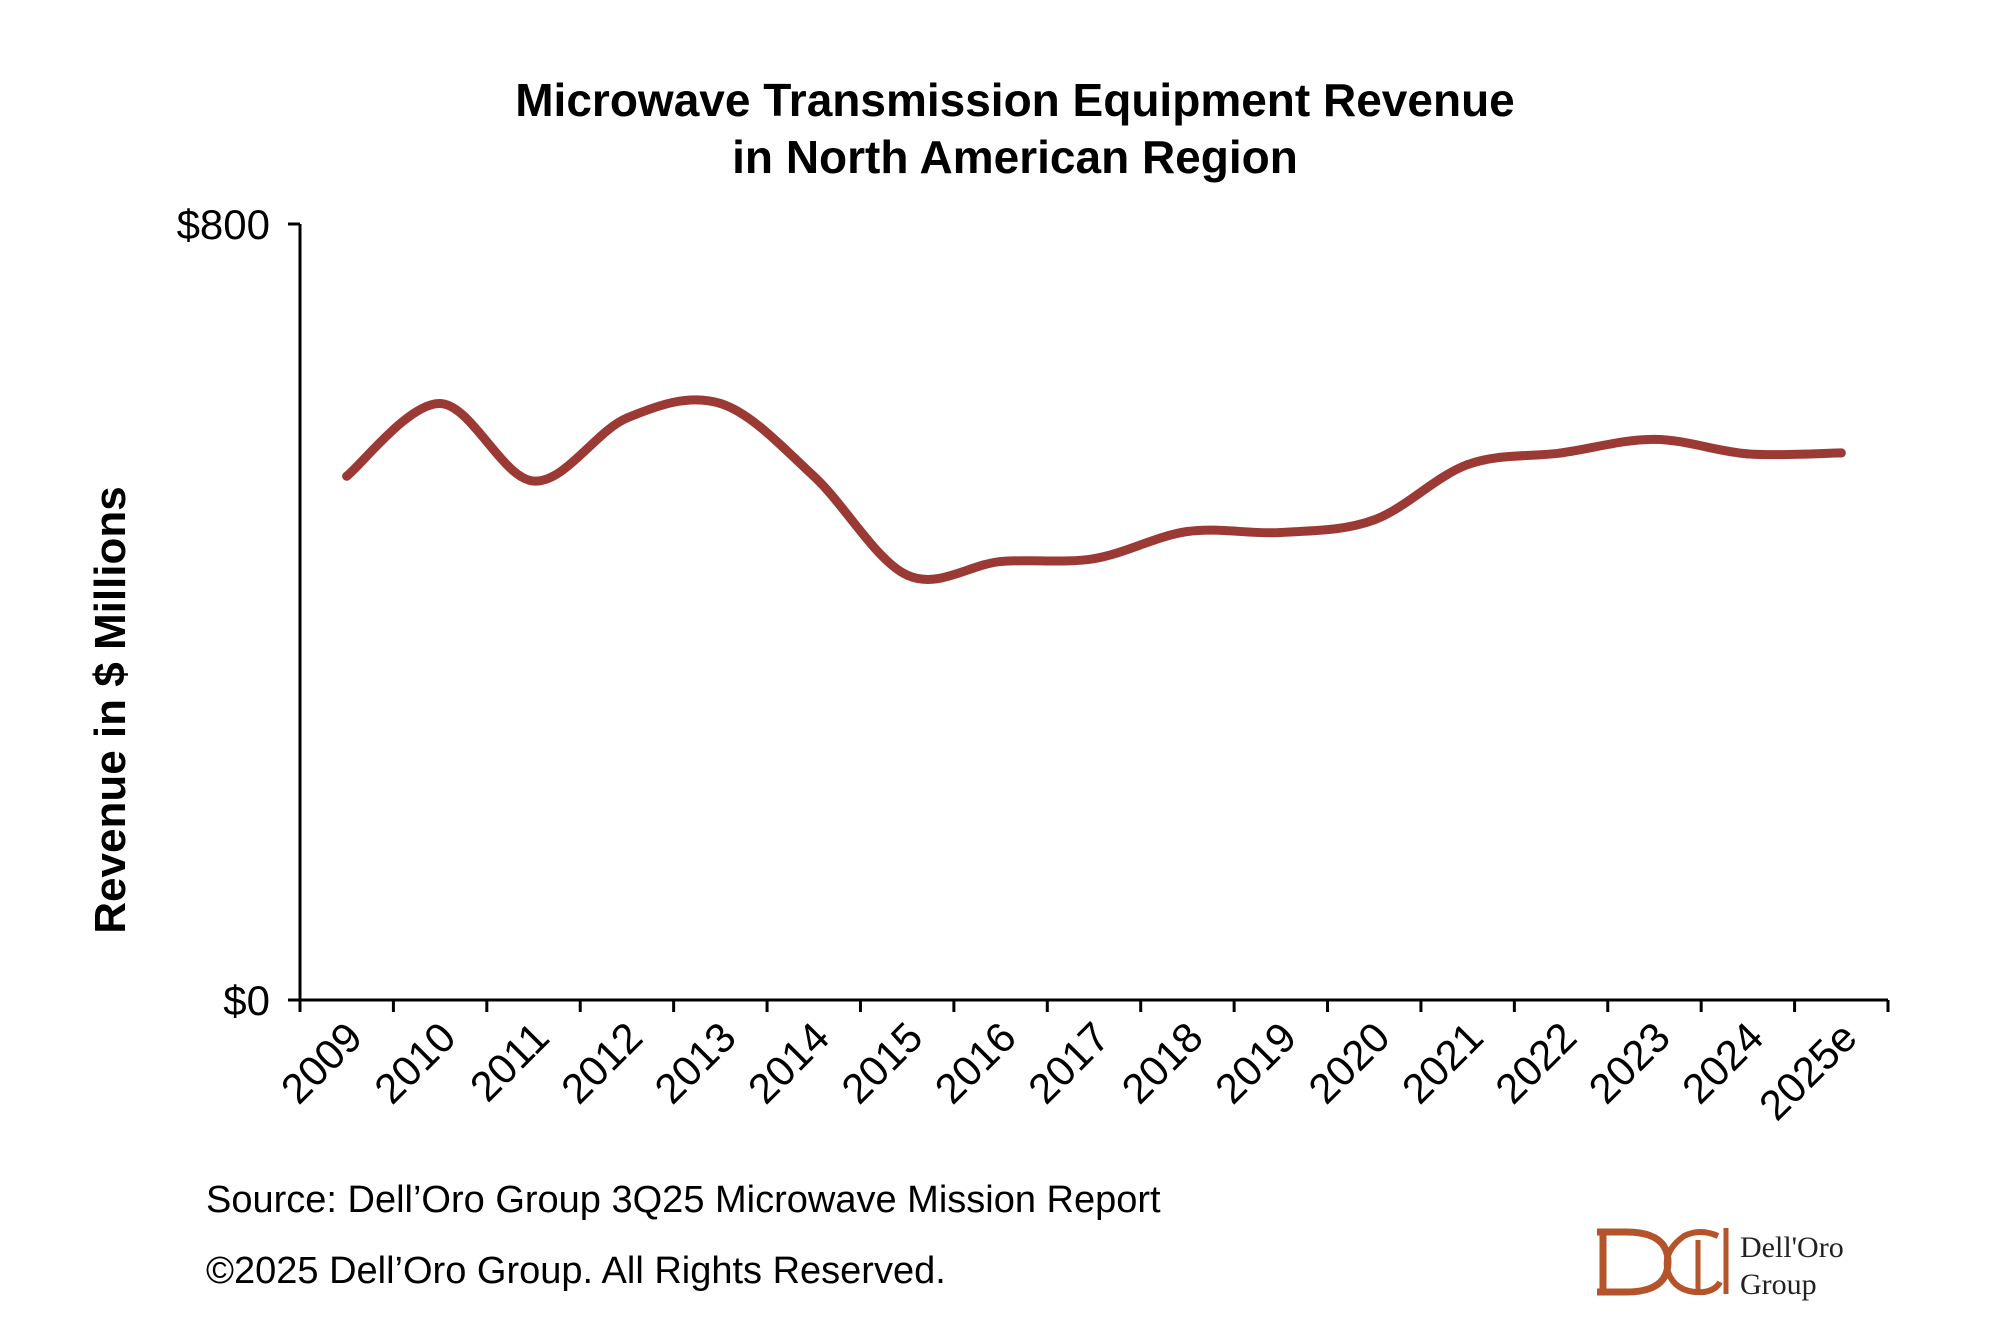  I want to click on x-tick-label: 2009, so click(321, 1062).